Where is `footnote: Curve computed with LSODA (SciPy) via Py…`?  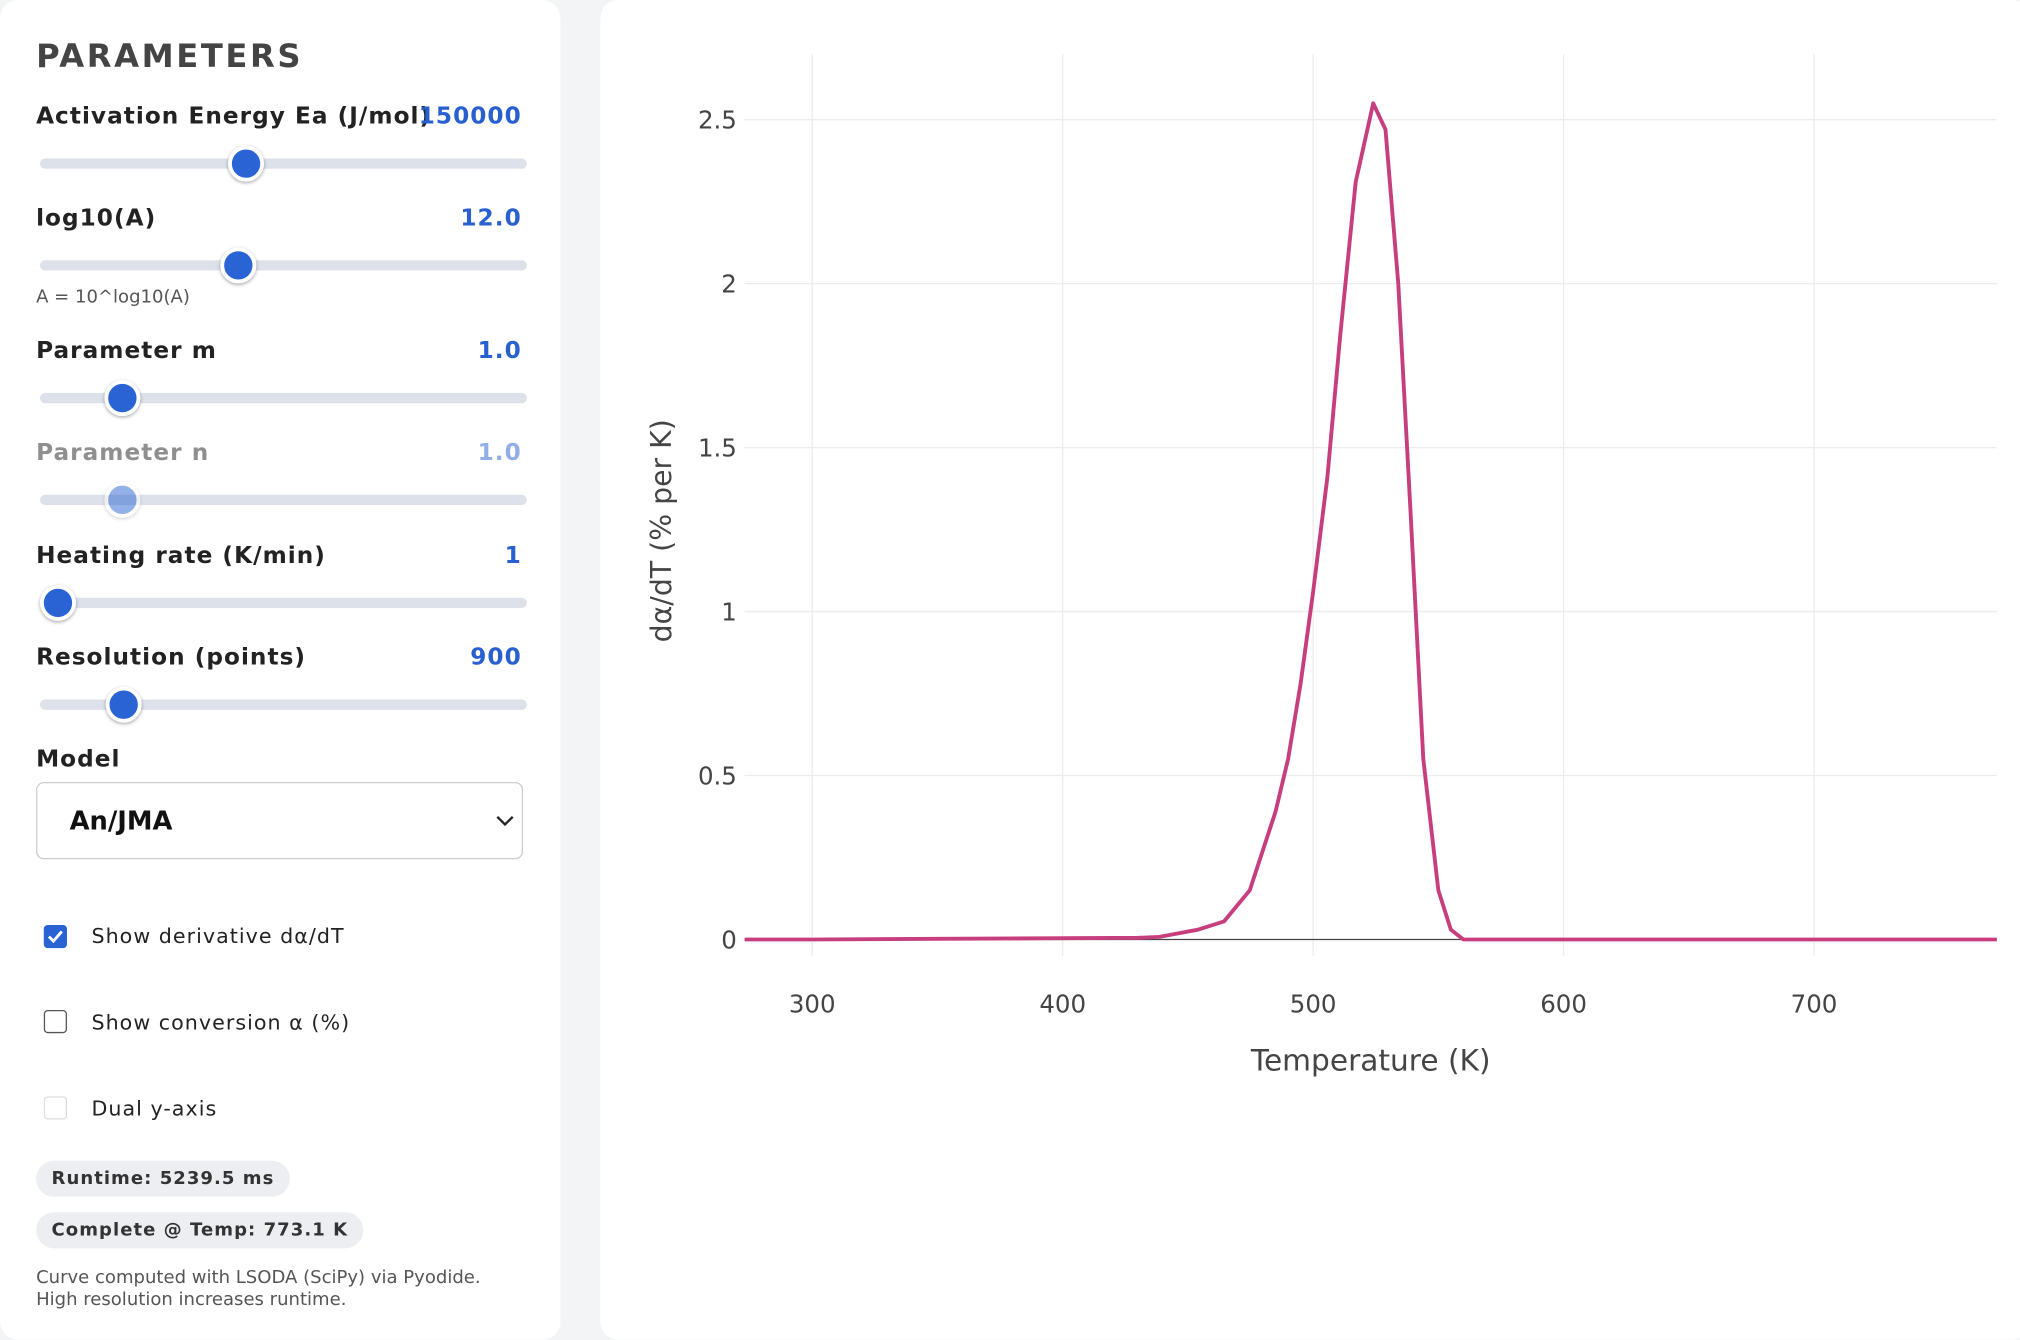
footnote: Curve computed with LSODA (SciPy) via Py… is located at coordinates (258, 1278).